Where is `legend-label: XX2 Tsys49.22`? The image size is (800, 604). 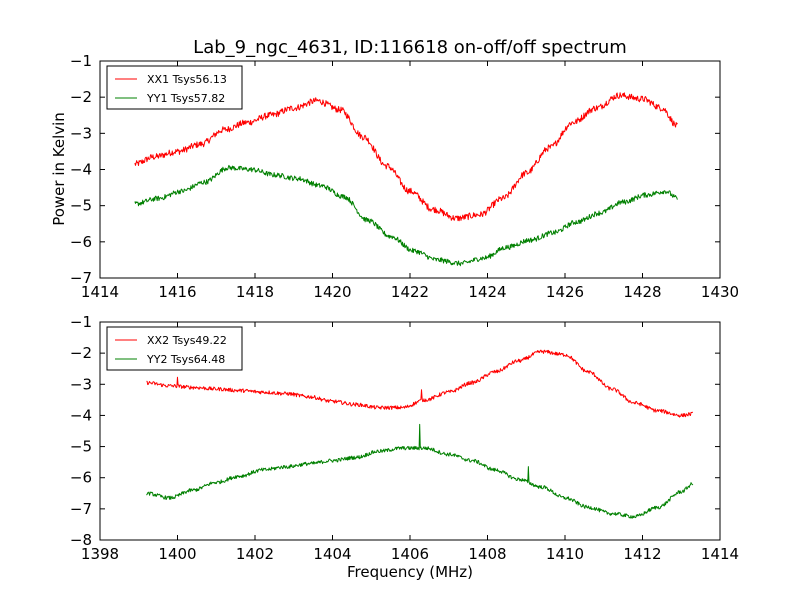 legend-label: XX2 Tsys49.22 is located at coordinates (187, 340).